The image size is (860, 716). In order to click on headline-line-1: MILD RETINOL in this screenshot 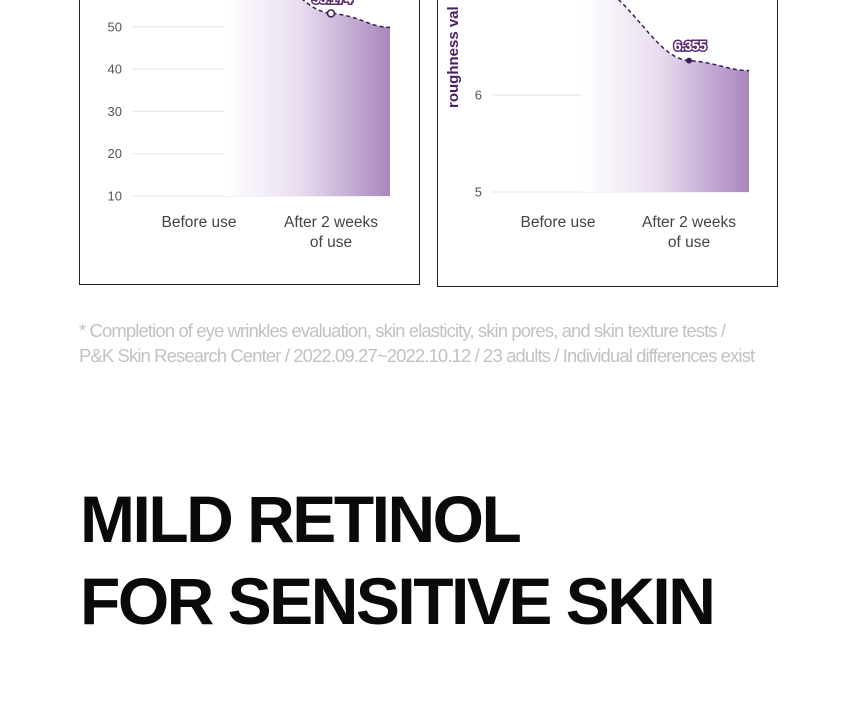, I will do `click(301, 519)`.